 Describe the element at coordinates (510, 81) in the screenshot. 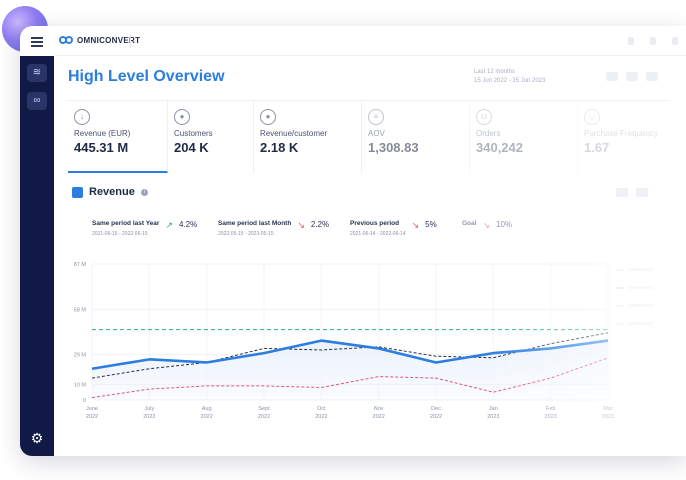

I see `date-range-value: 15 Jun 2022 - 15 Jun 2023` at that location.